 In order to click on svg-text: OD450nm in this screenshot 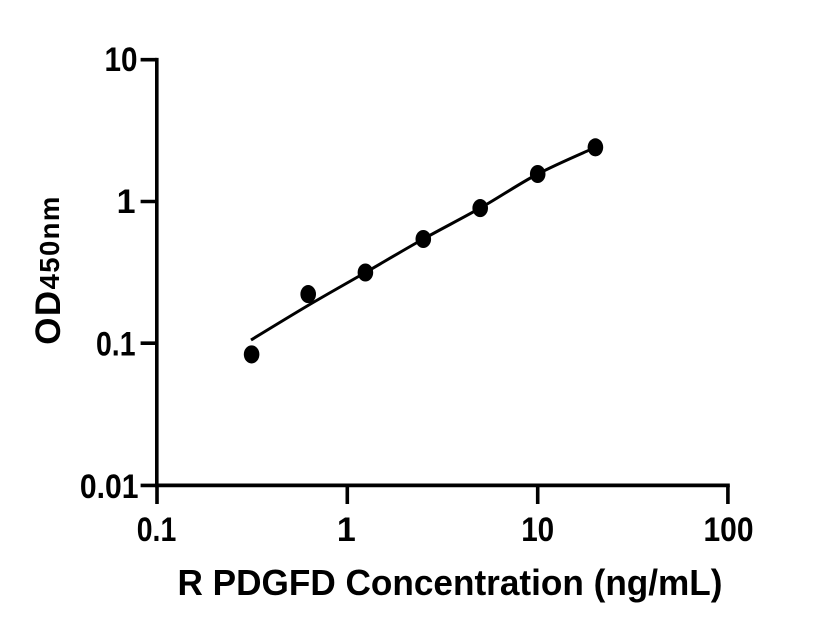, I will do `click(48, 269)`.